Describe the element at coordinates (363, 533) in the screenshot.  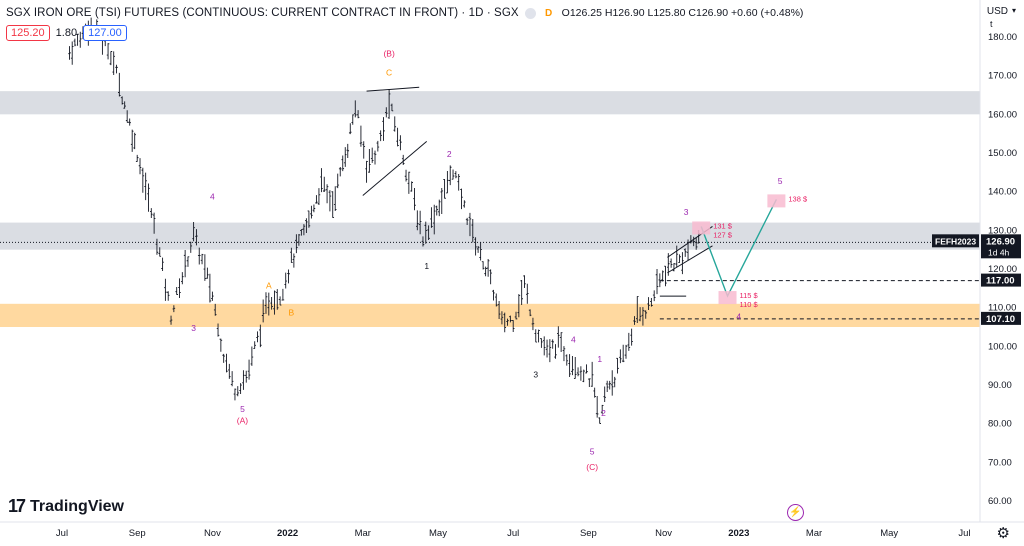
I see `x-tick-label: Mar` at that location.